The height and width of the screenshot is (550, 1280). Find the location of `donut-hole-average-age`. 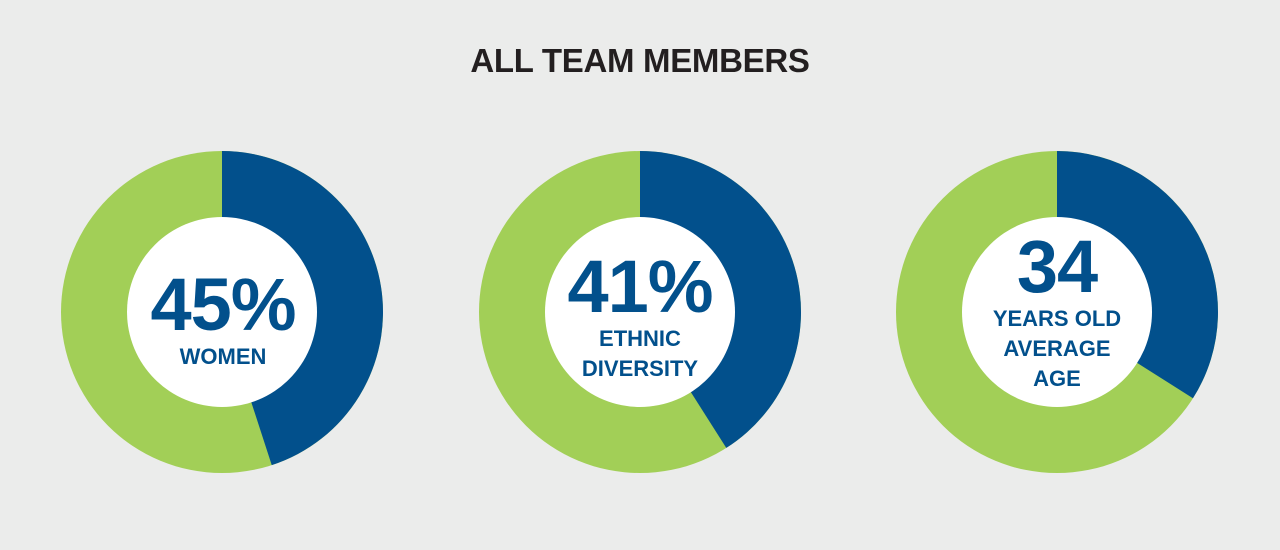

donut-hole-average-age is located at coordinates (1057, 312).